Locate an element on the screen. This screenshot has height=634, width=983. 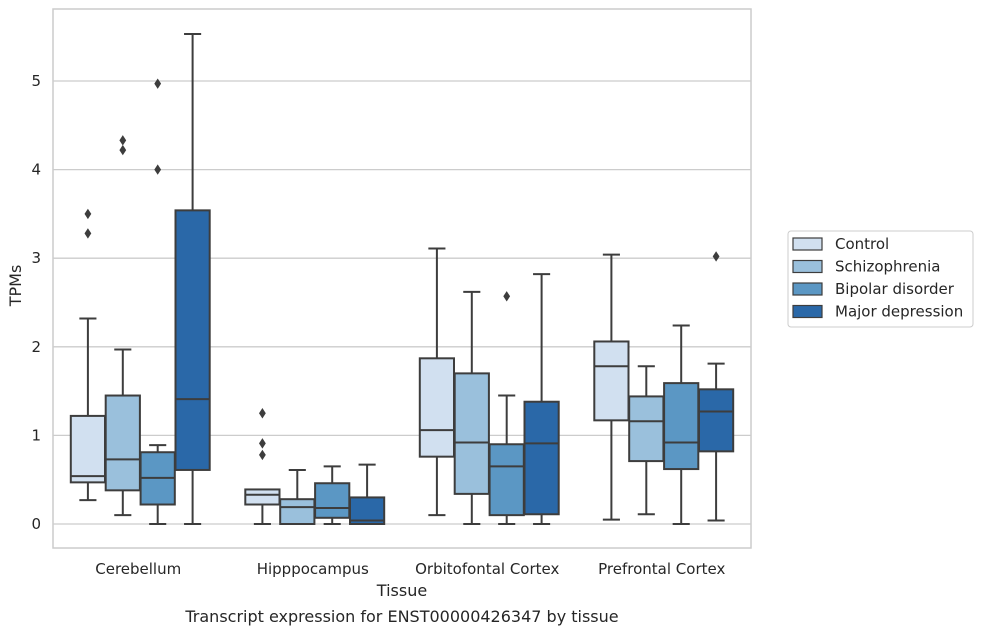
y-tick-label: 2 is located at coordinates (36, 347).